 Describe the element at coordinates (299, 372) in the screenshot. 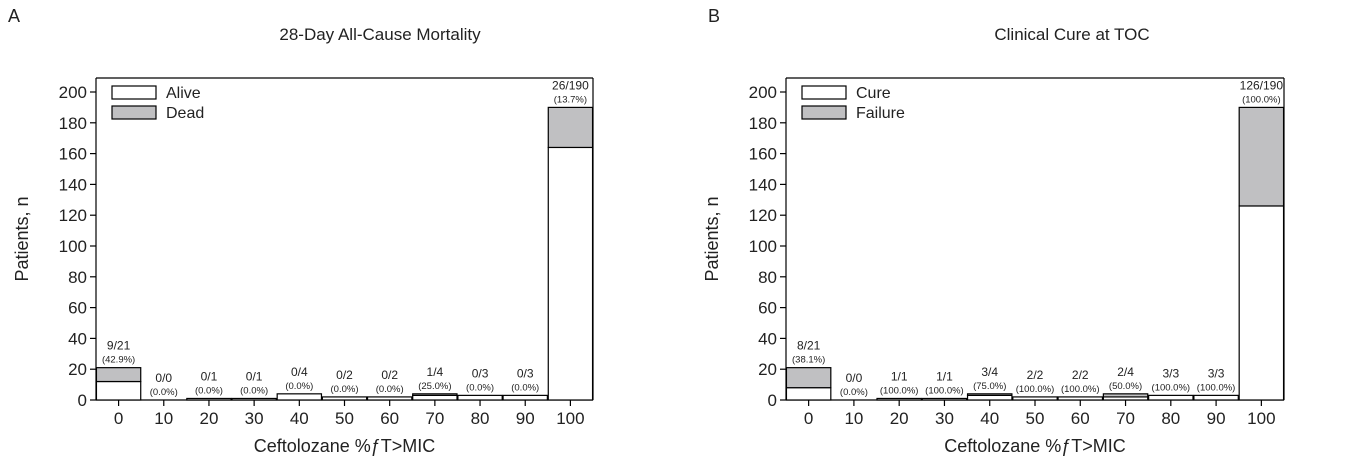

I see `data-label-fraction: 0/4` at that location.